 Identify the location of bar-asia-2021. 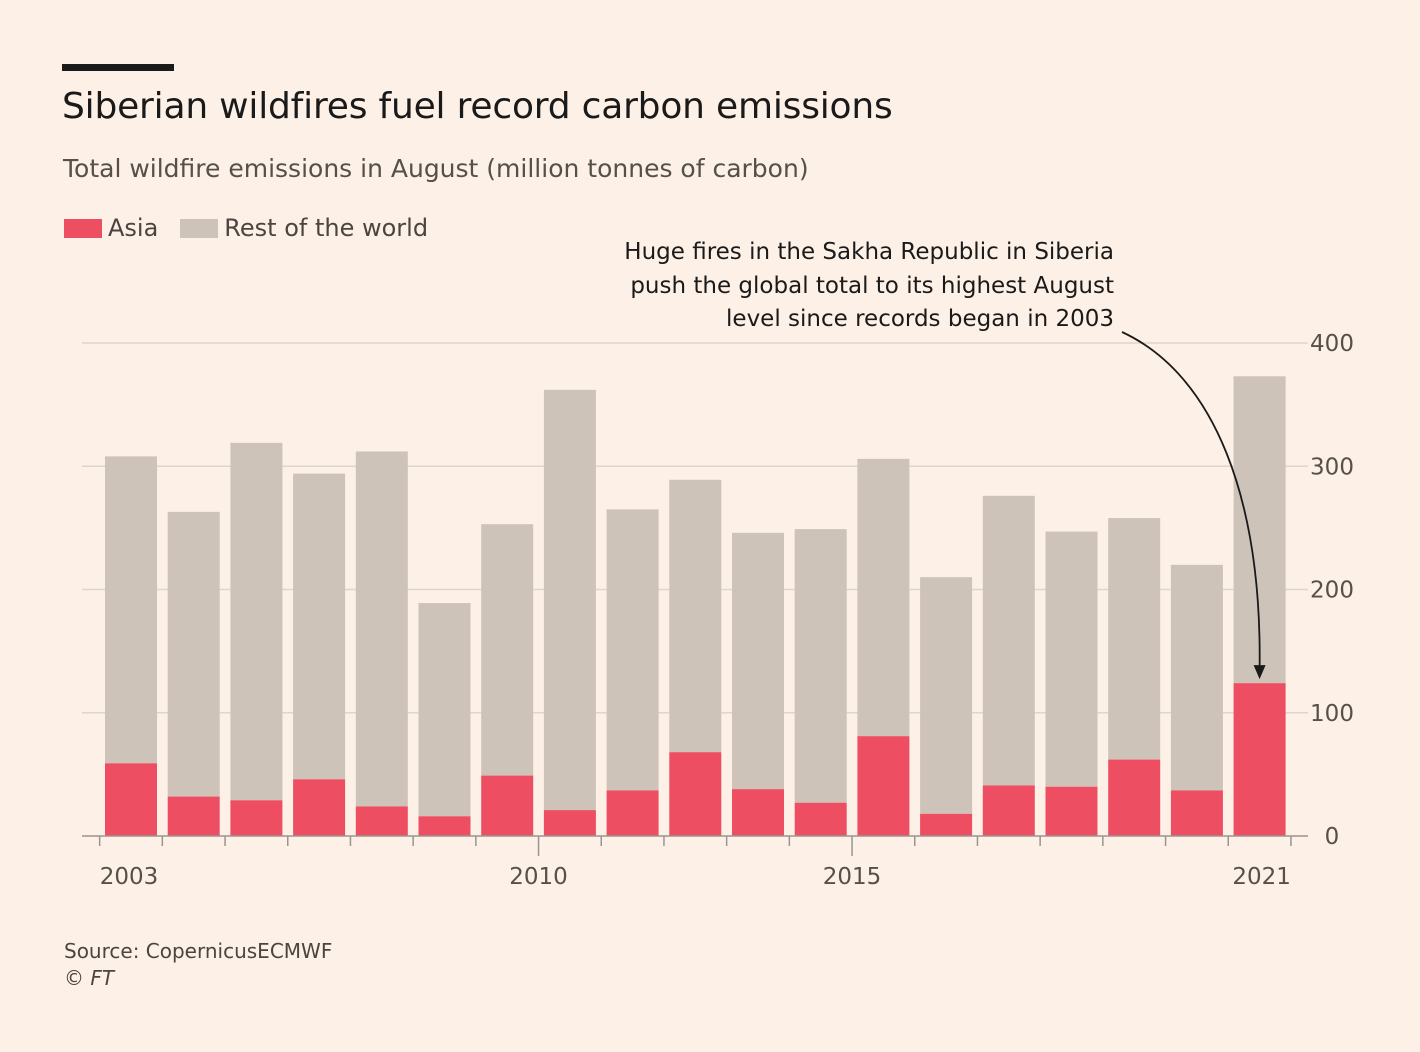
(1259, 759).